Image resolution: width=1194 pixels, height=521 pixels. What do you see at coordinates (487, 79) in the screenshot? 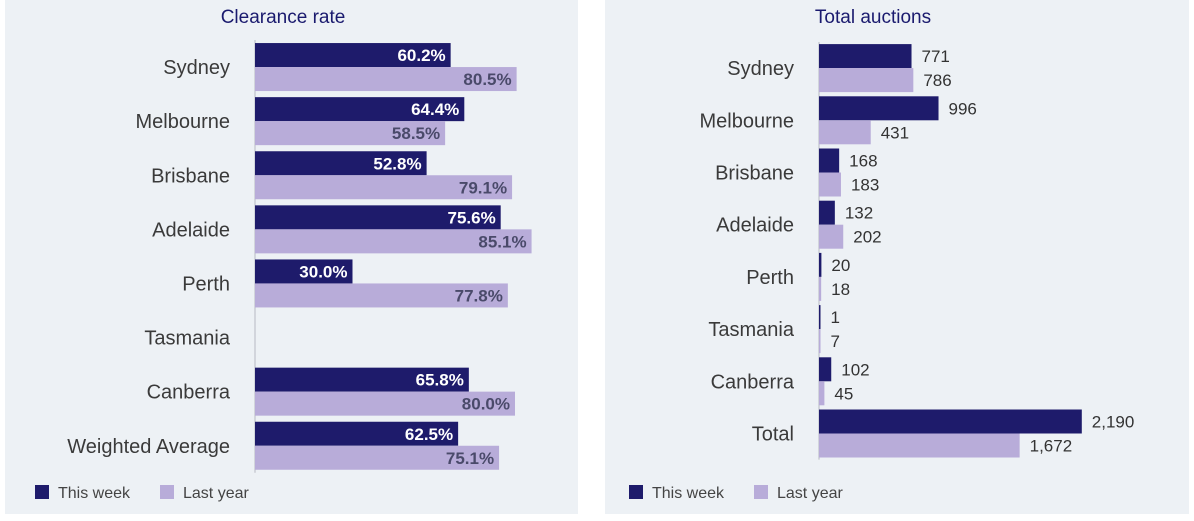
I see `data-label: 80.5%` at bounding box center [487, 79].